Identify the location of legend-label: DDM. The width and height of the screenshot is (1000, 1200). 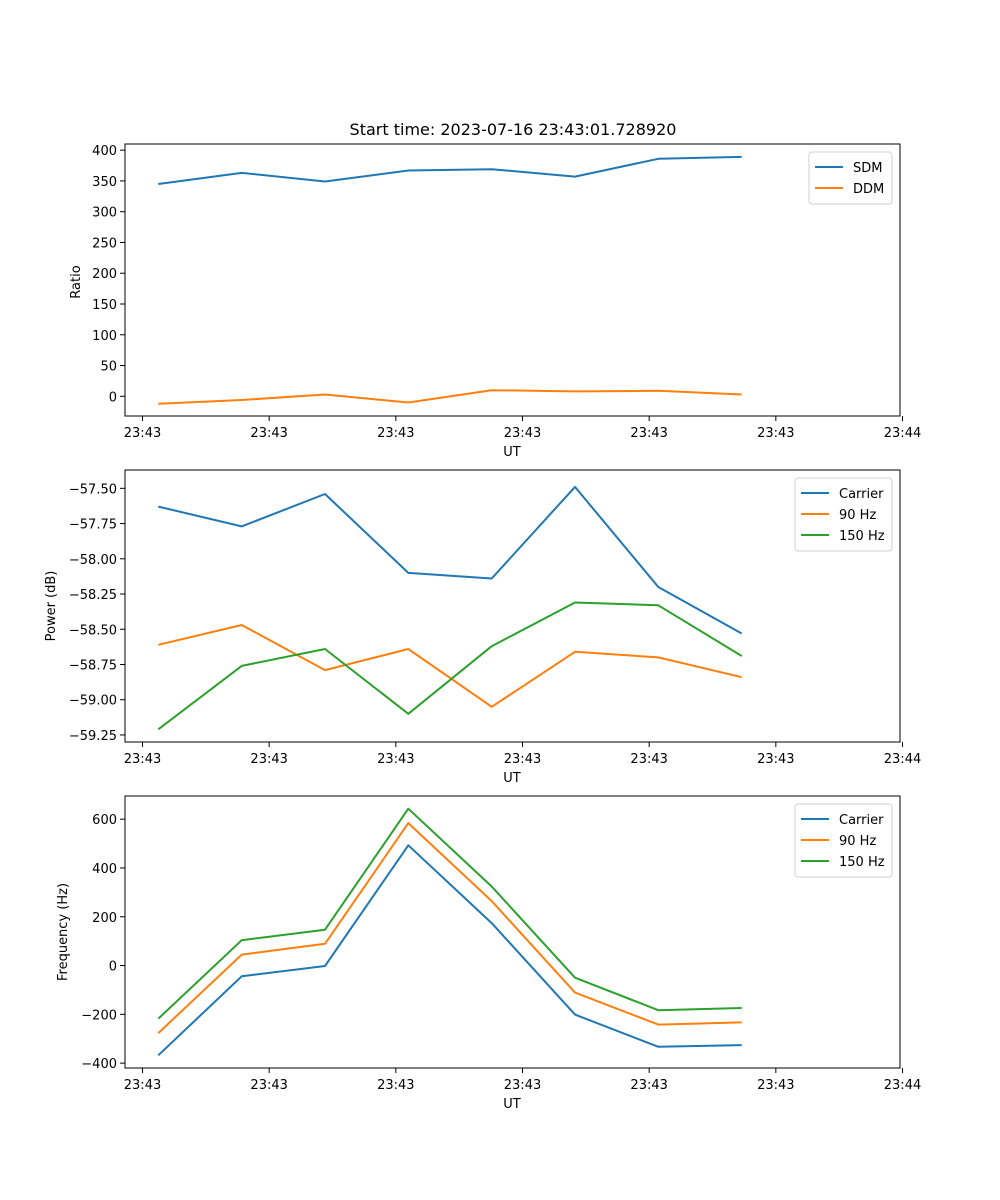
(868, 189).